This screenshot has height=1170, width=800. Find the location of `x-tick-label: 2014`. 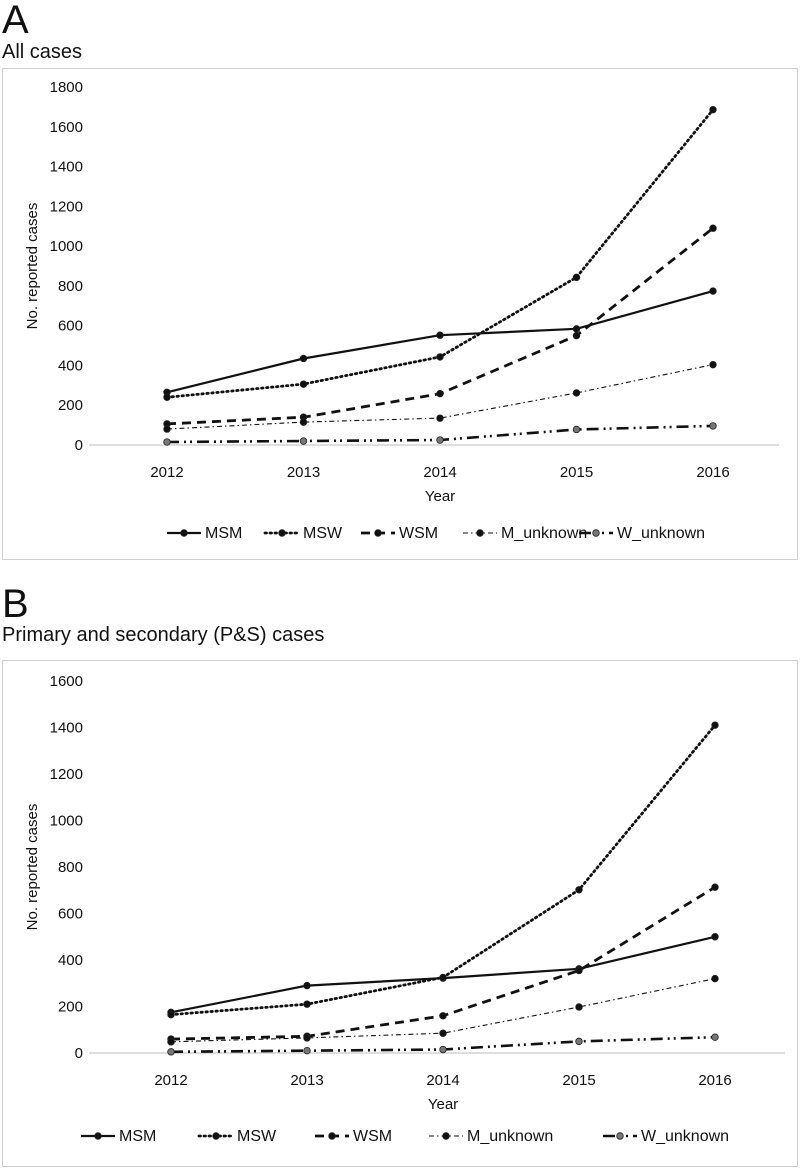

x-tick-label: 2014 is located at coordinates (442, 1080).